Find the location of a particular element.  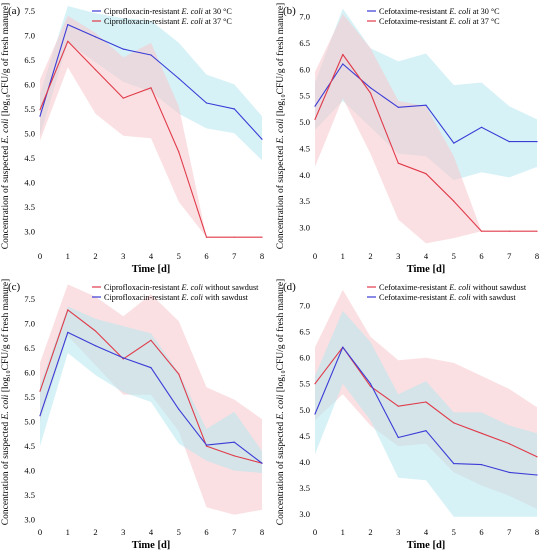

legend-label: Cefotaxime-resistant E. coli at 37 °C is located at coordinates (439, 21).